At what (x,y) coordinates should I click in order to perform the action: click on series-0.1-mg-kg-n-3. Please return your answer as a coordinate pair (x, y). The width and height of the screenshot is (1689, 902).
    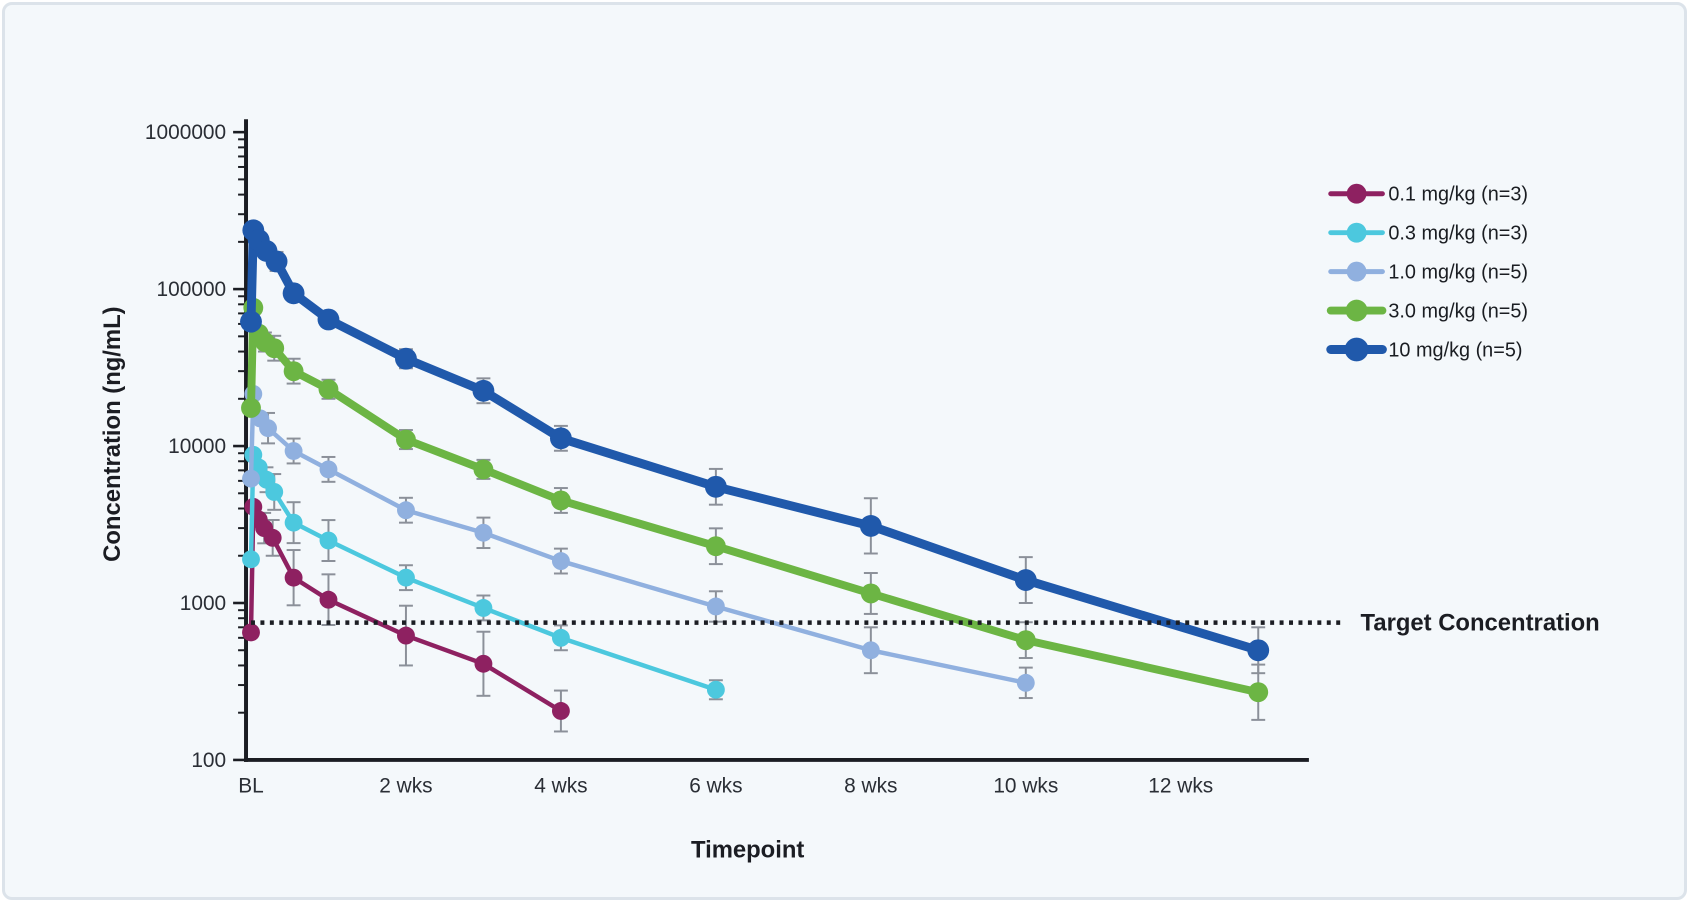
    Looking at the image, I should click on (406, 615).